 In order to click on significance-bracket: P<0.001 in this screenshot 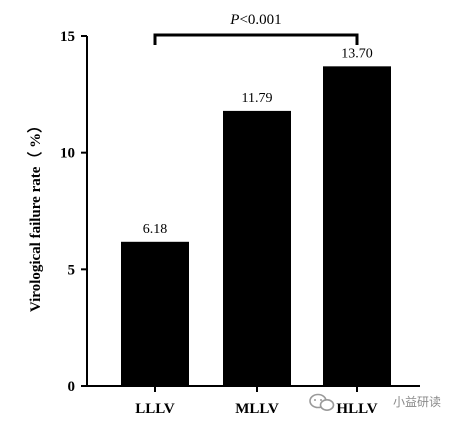, I will do `click(256, 28)`.